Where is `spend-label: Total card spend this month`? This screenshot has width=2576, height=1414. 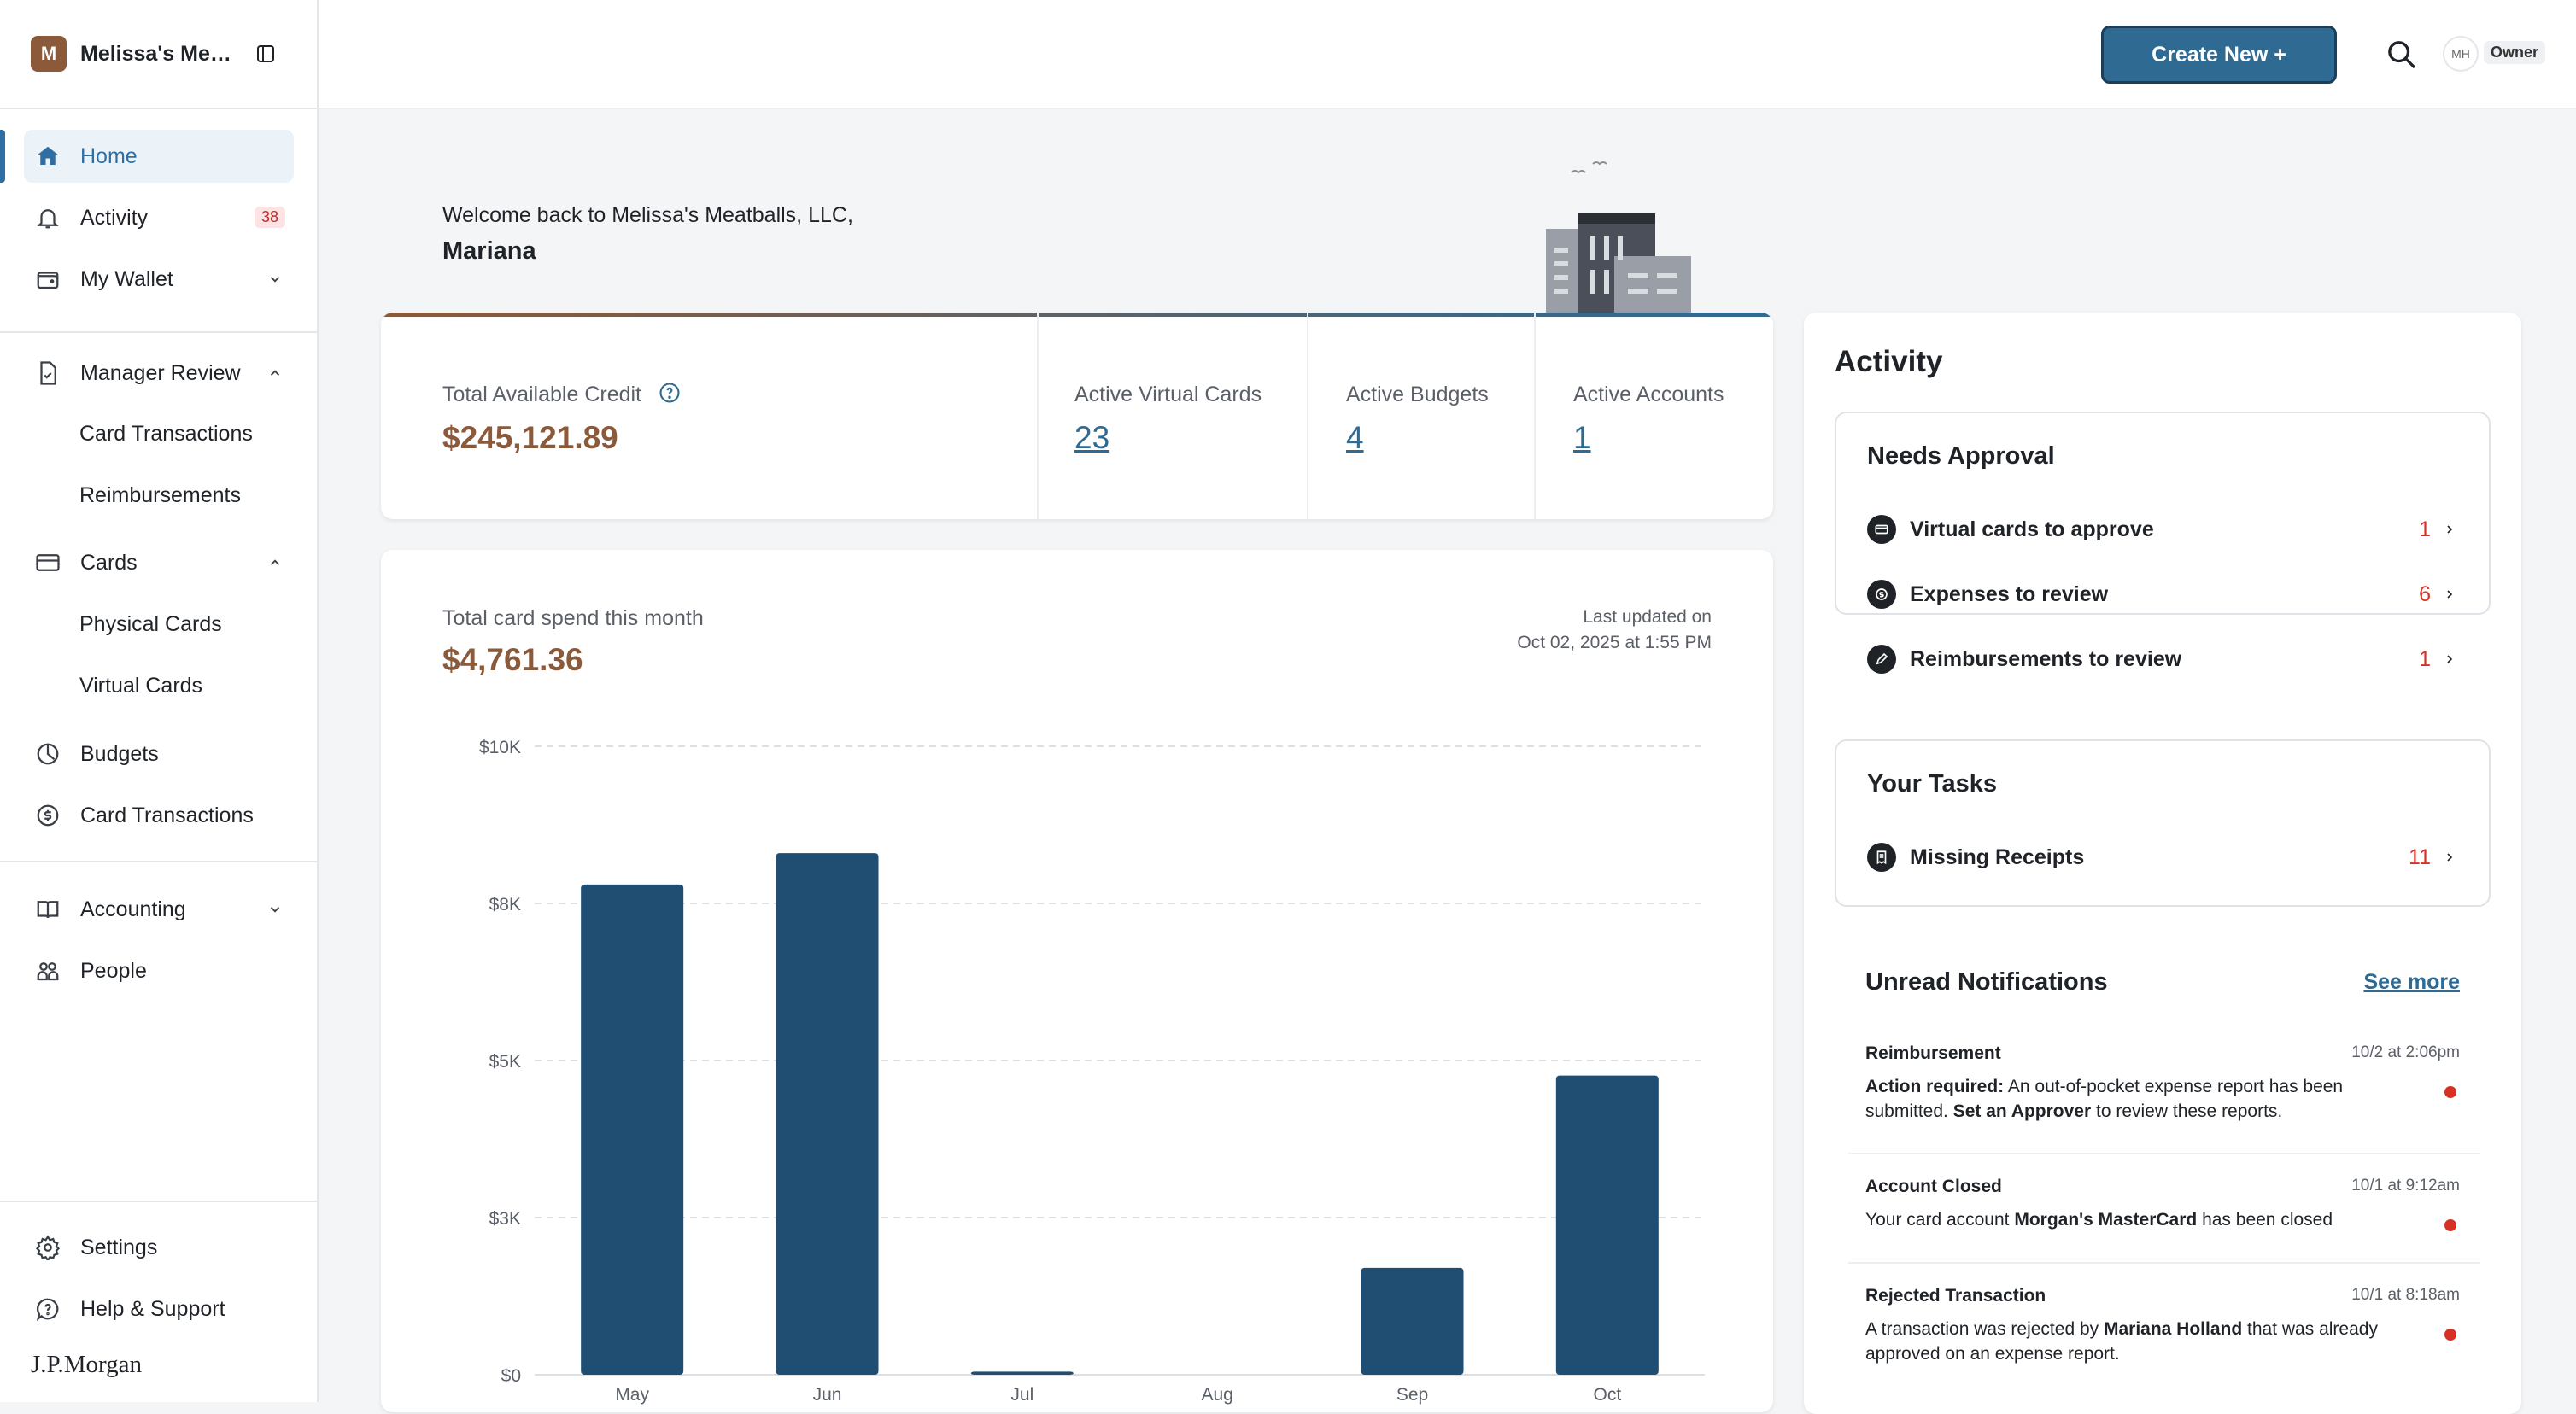 spend-label: Total card spend this month is located at coordinates (573, 618).